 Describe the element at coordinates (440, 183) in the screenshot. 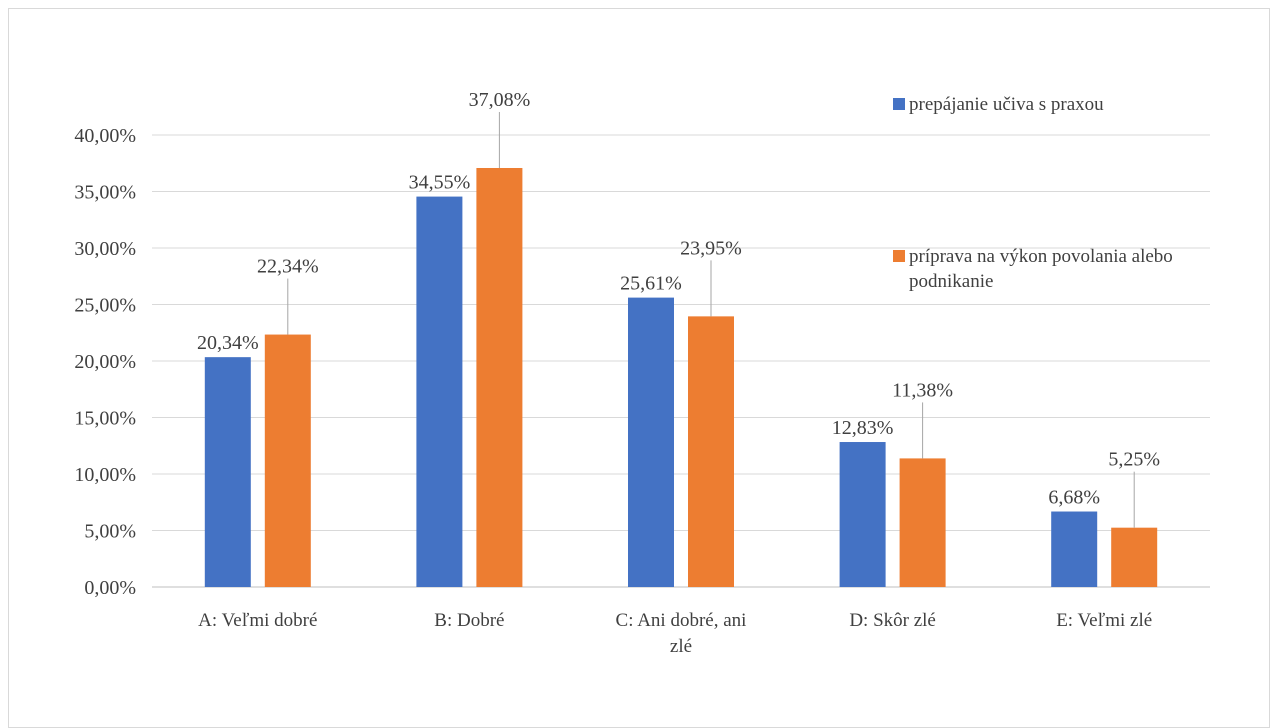

I see `data-label: 34,55%` at that location.